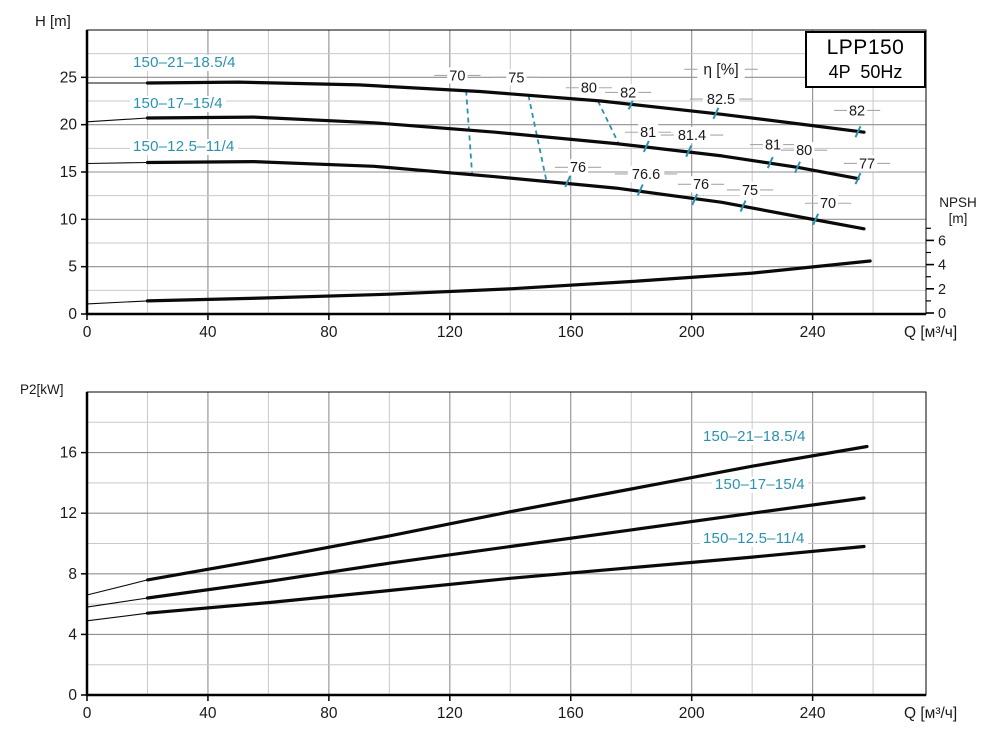  Describe the element at coordinates (865, 47) in the screenshot. I see `pump-model: LPP150` at that location.